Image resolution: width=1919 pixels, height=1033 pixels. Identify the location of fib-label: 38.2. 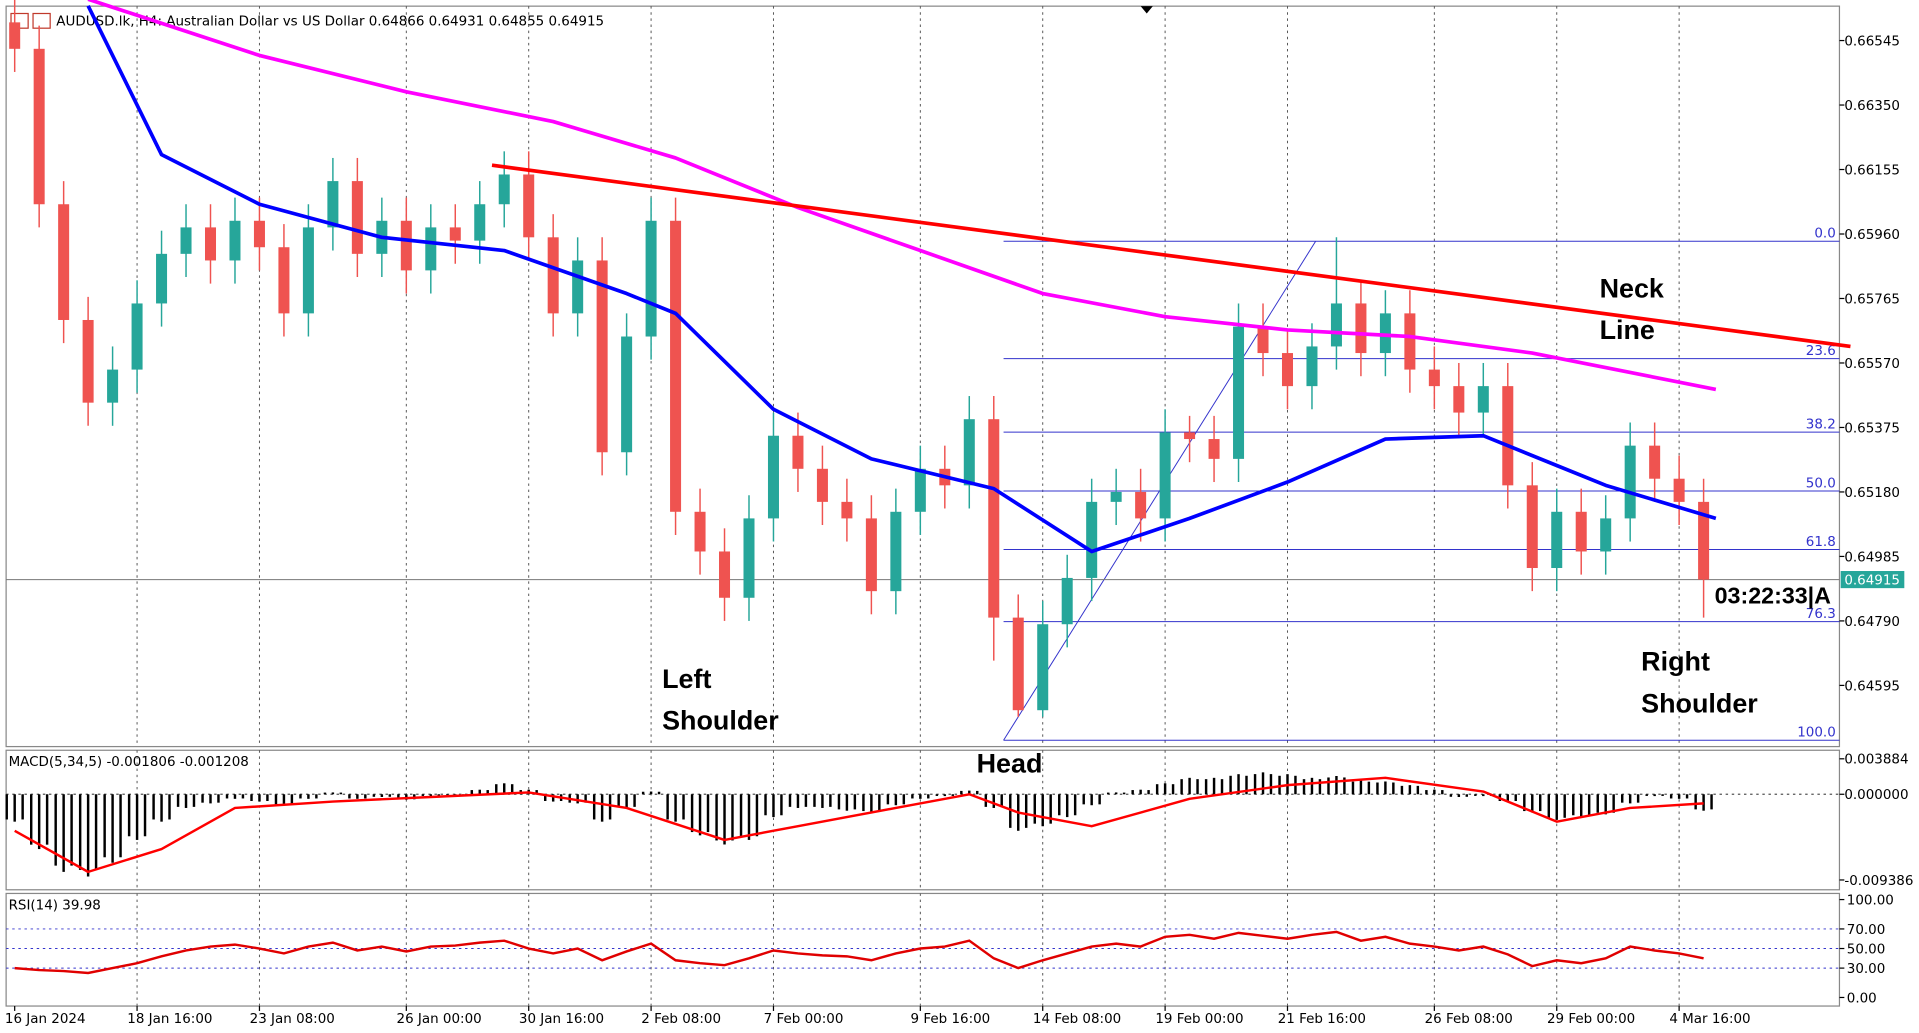
(1821, 424).